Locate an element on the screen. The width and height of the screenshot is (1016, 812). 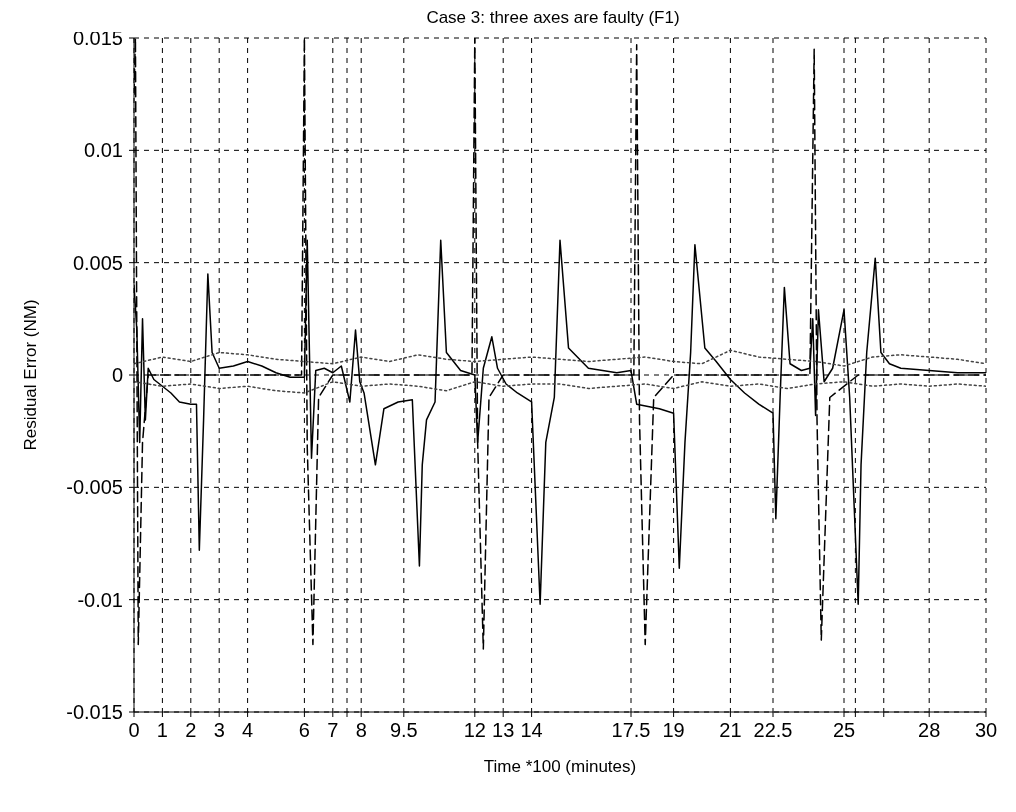
x-tick-label: 6 is located at coordinates (304, 730).